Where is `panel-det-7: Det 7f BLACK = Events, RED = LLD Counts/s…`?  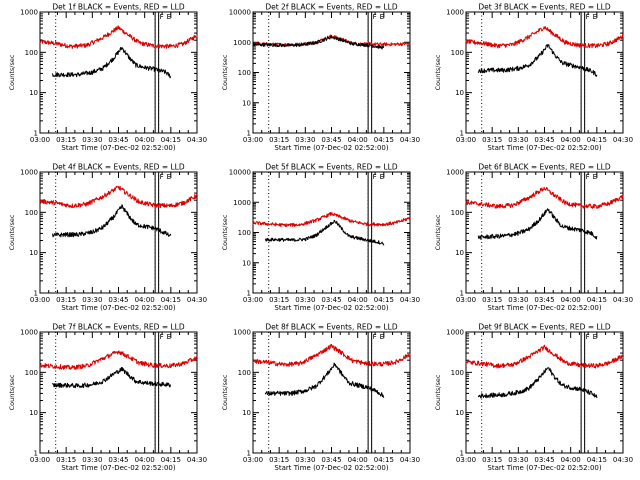 panel-det-7: Det 7f BLACK = Events, RED = LLD Counts/s… is located at coordinates (107, 398).